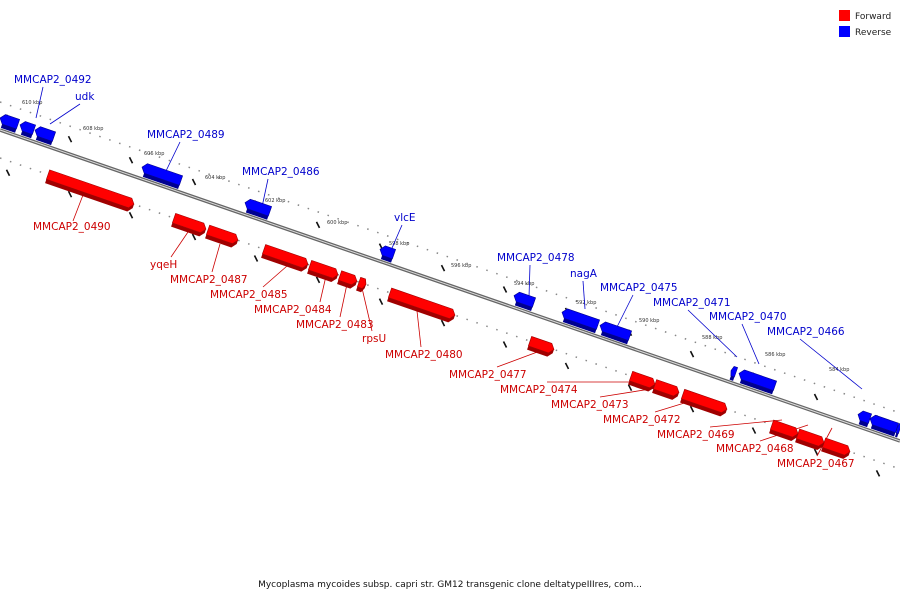 The image size is (900, 600). I want to click on gene-yqeH, so click(189, 225).